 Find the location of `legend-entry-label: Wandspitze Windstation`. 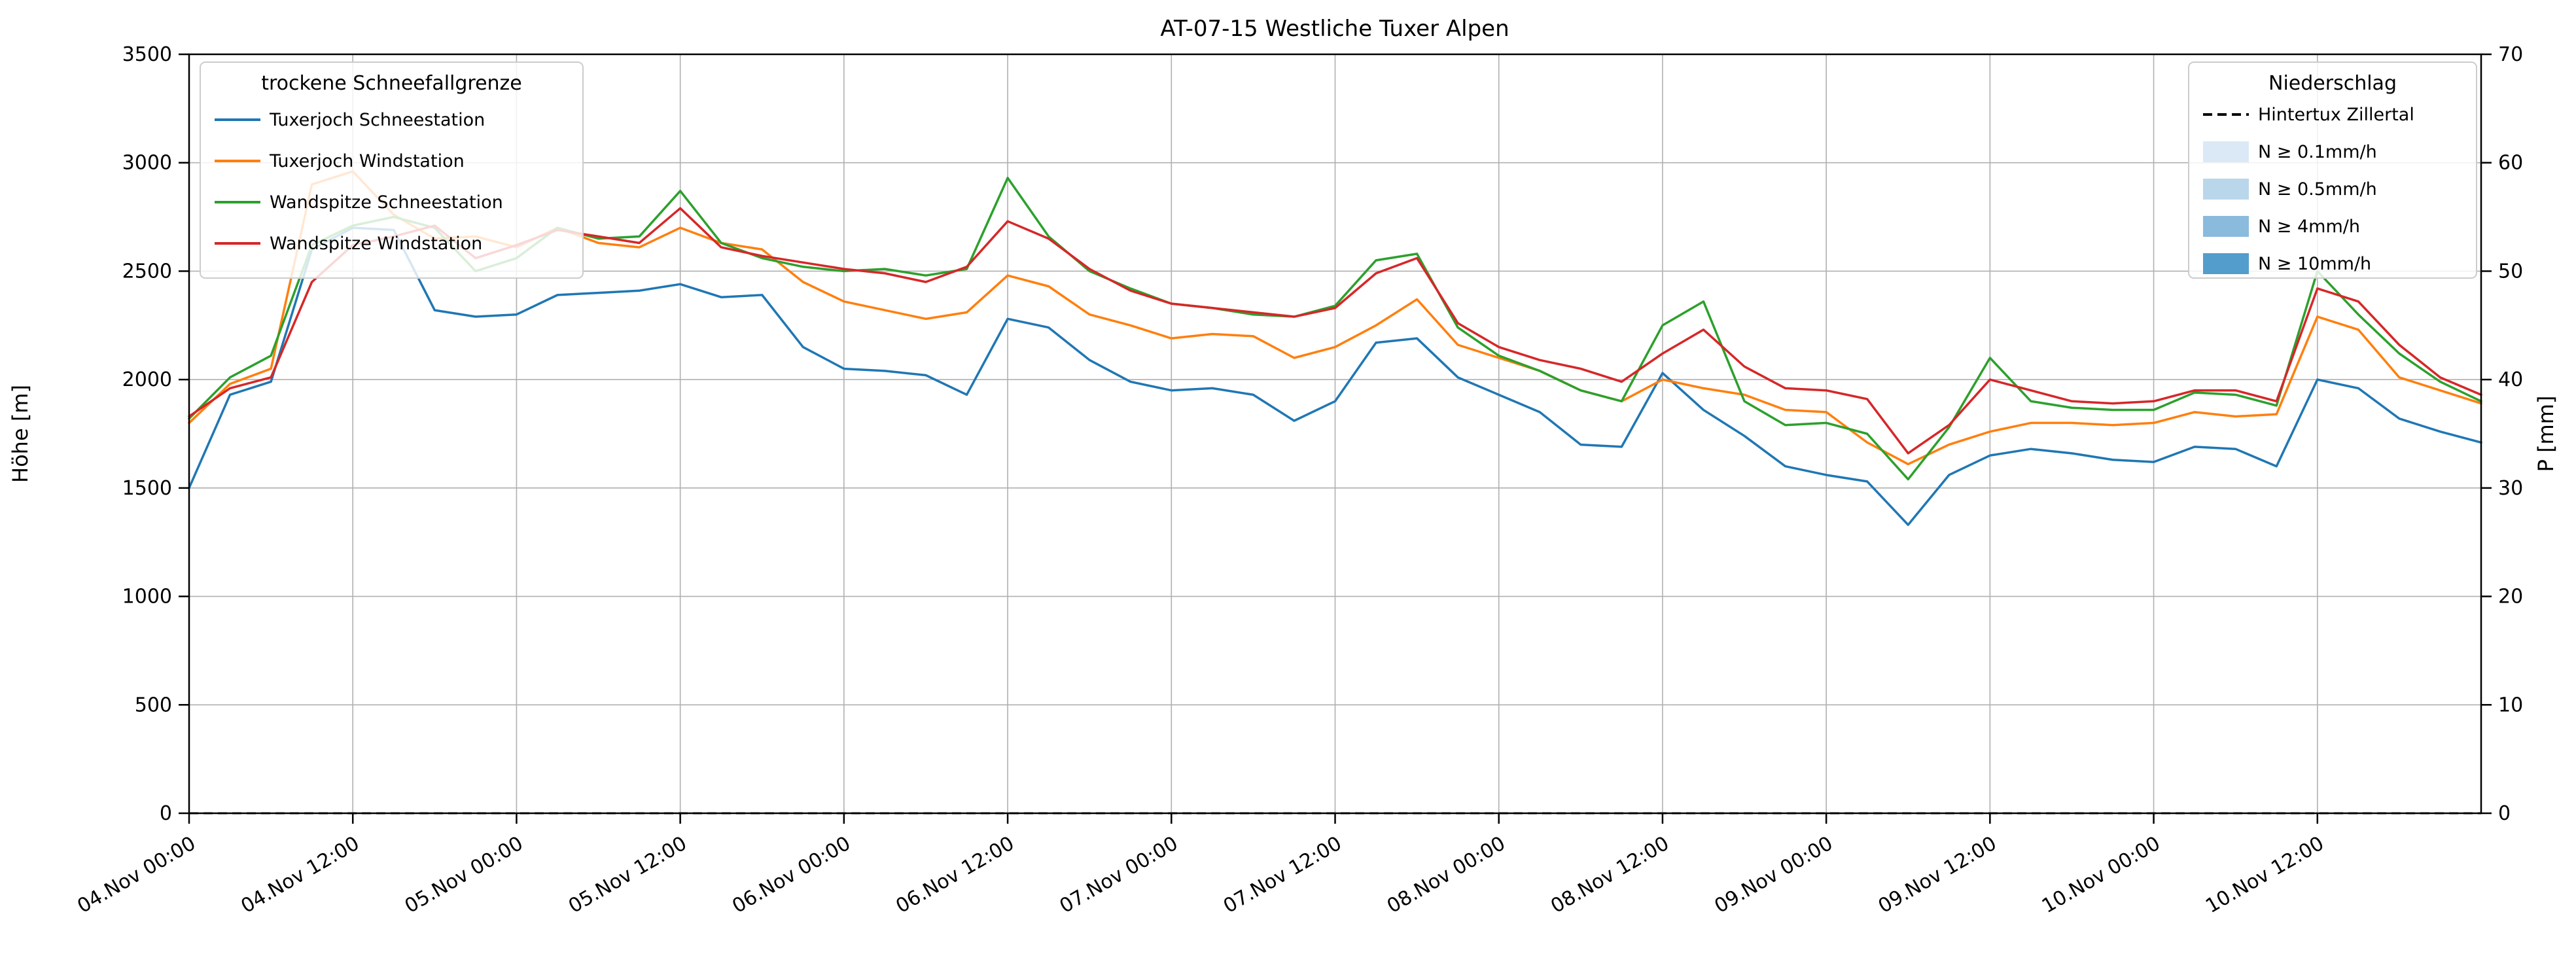

legend-entry-label: Wandspitze Windstation is located at coordinates (376, 244).